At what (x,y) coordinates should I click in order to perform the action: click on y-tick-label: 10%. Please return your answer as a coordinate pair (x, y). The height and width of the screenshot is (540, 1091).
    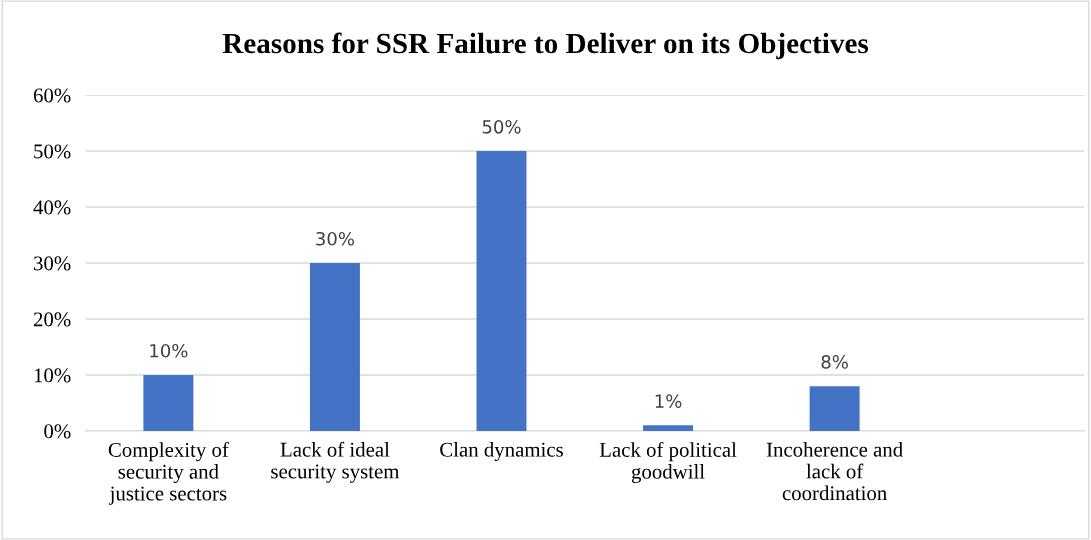
    Looking at the image, I should click on (52, 375).